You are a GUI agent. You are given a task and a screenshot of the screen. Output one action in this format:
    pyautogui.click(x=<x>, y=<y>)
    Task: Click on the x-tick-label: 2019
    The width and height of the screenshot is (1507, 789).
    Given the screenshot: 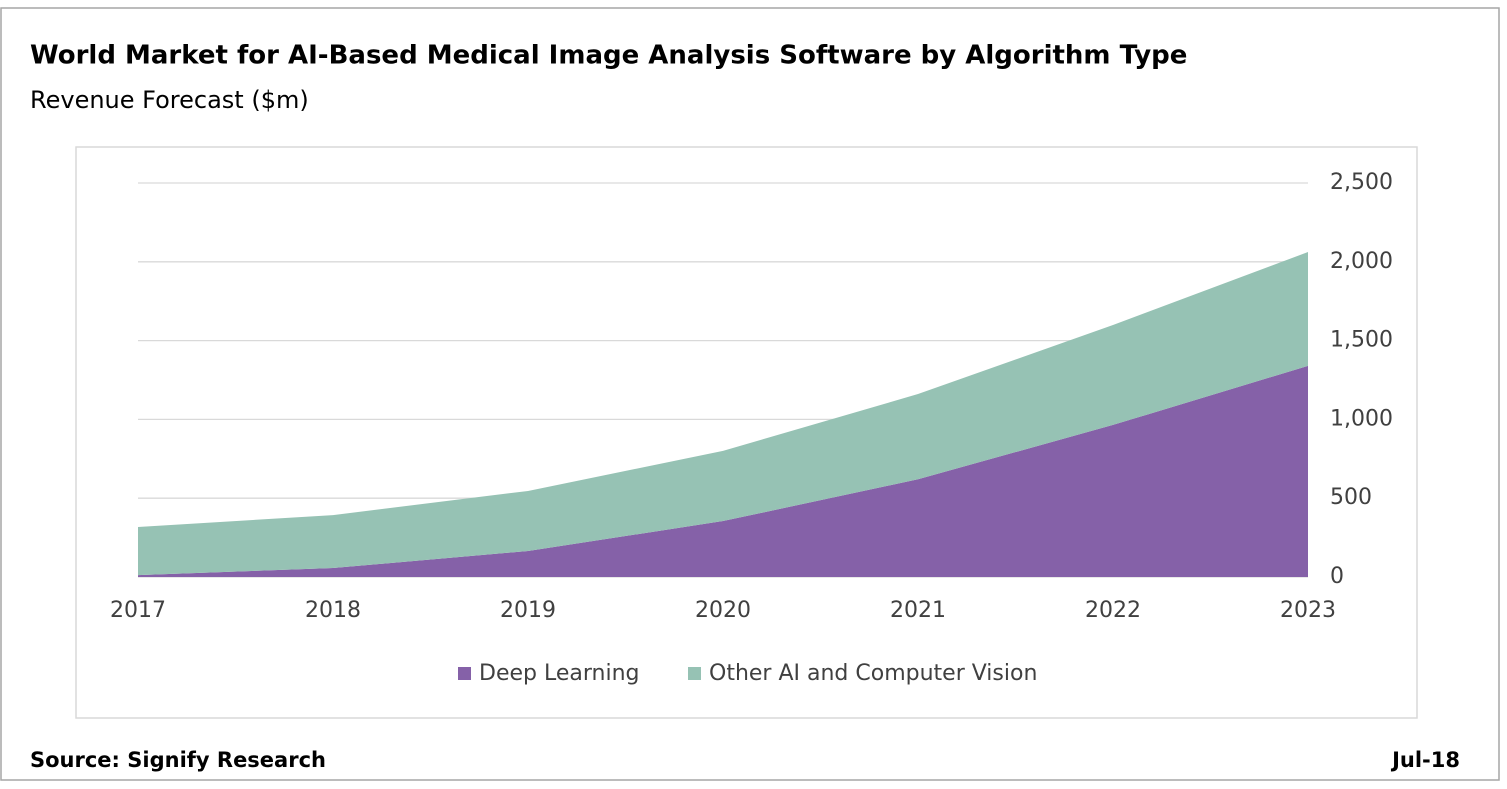 What is the action you would take?
    pyautogui.click(x=528, y=610)
    